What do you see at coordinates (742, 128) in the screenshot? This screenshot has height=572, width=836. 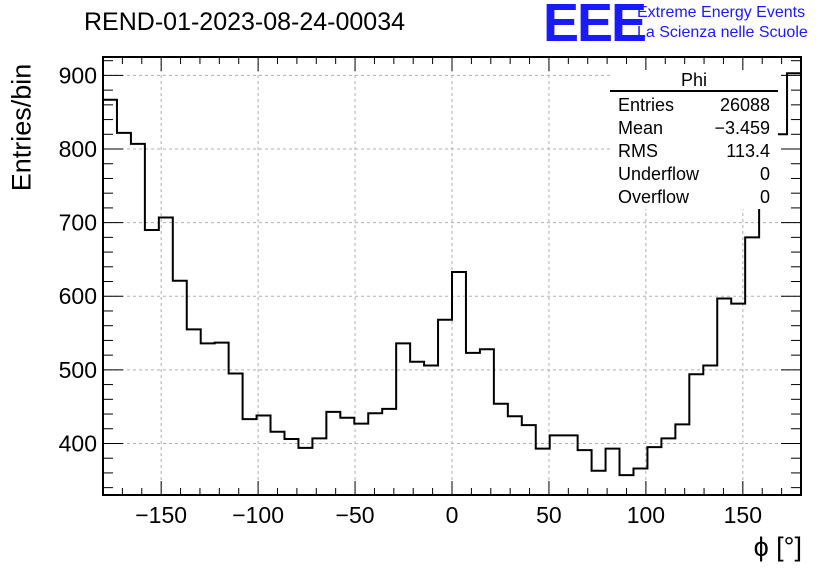 I see `stats-value: −3.459` at bounding box center [742, 128].